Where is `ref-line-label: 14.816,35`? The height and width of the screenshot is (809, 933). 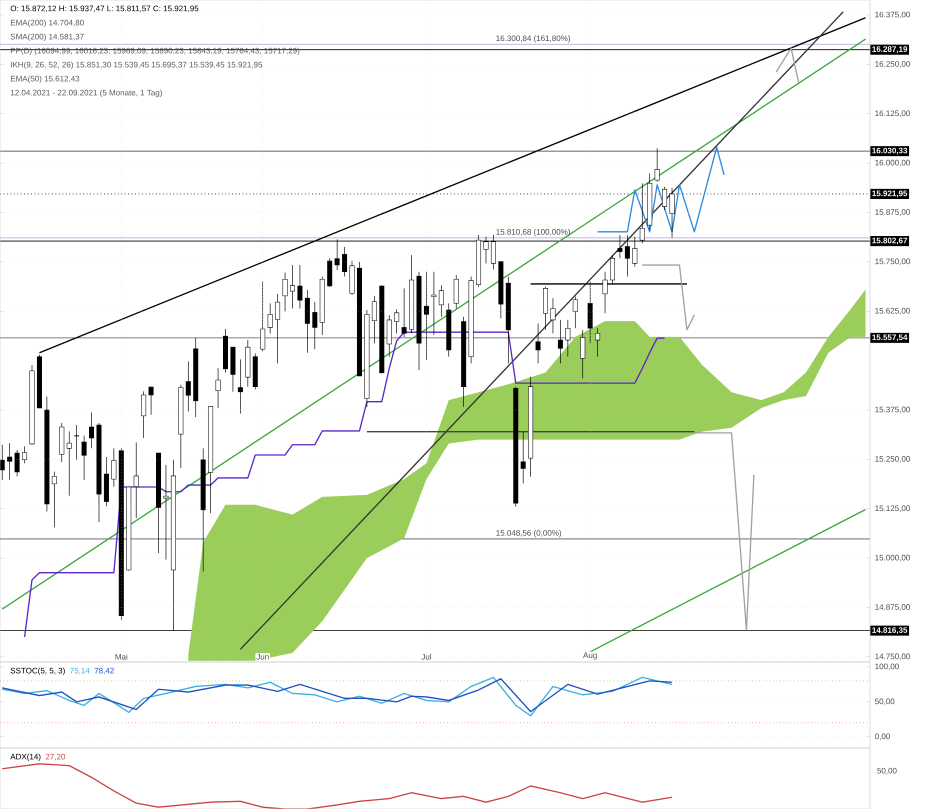 ref-line-label: 14.816,35 is located at coordinates (890, 630).